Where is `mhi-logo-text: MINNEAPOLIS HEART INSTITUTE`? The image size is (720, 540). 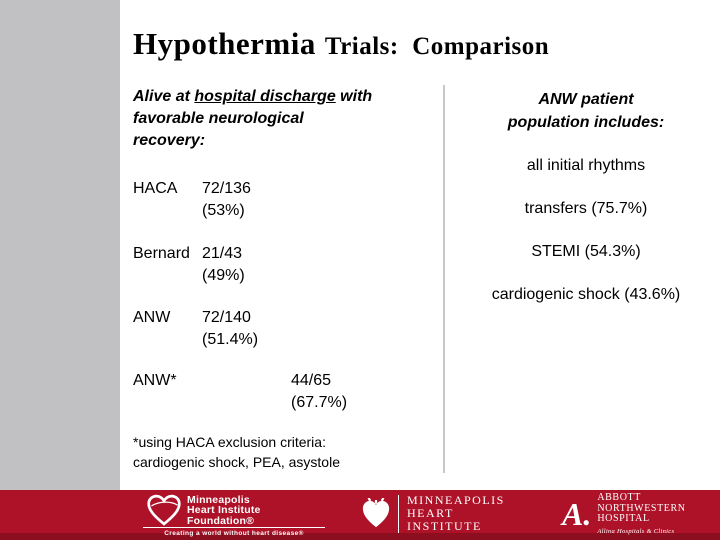
mhi-logo-text: MINNEAPOLIS HEART INSTITUTE is located at coordinates (456, 513).